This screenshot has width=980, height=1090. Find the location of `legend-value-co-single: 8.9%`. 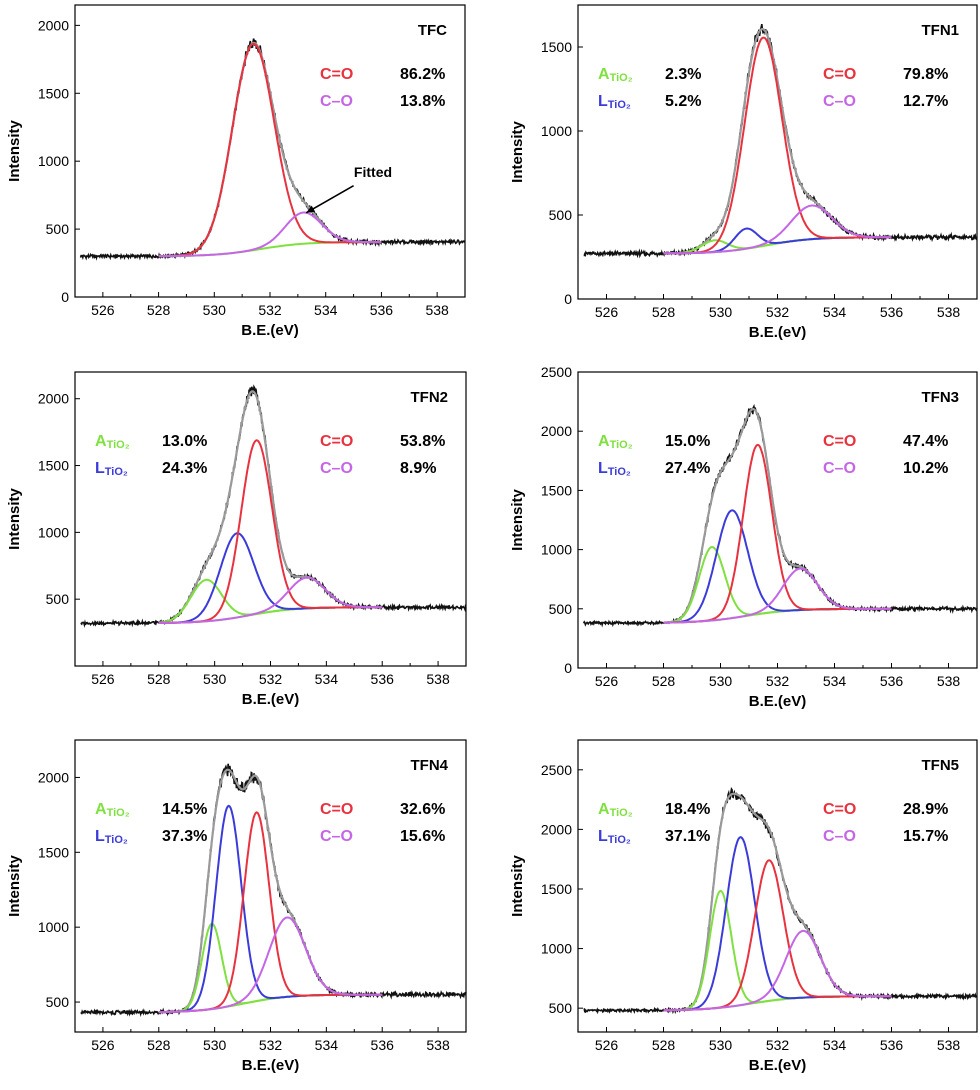

legend-value-co-single: 8.9% is located at coordinates (418, 468).